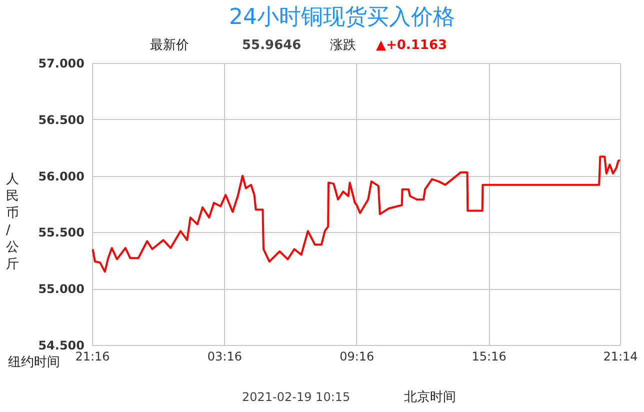 This screenshot has height=412, width=644. Describe the element at coordinates (620, 357) in the screenshot. I see `x-tick-label: 21:14` at that location.